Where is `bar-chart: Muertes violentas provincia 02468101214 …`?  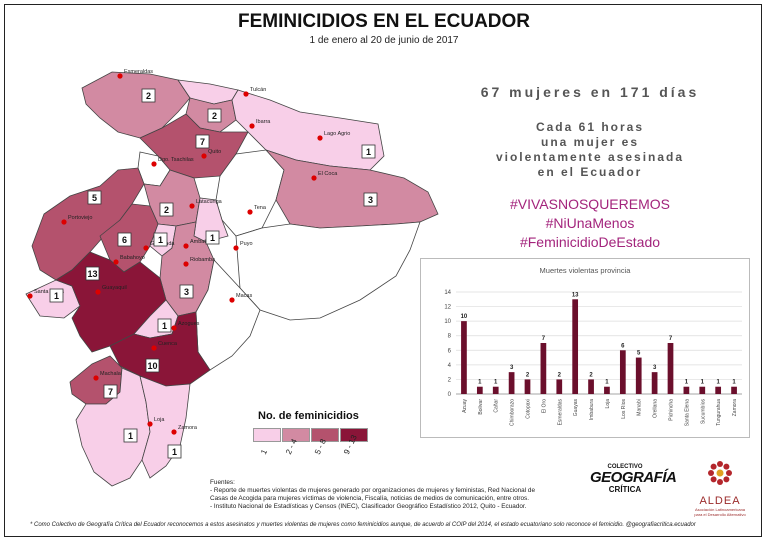
bar-chart: Muertes violentas provincia 02468101214 … is located at coordinates (585, 348).